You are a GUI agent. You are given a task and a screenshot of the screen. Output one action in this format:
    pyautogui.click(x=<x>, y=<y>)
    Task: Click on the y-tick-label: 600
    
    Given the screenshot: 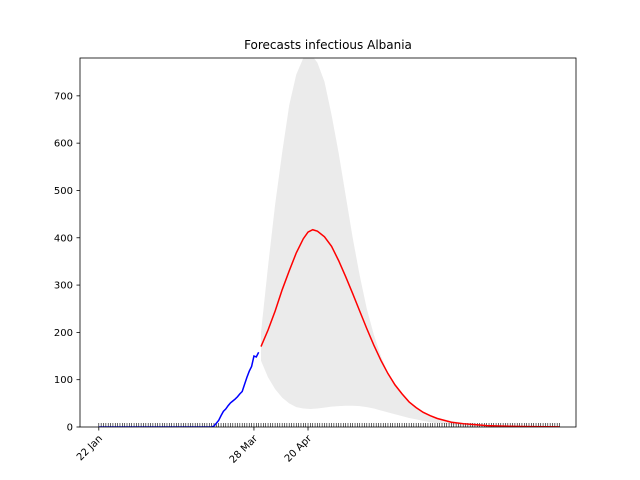 What is the action you would take?
    pyautogui.click(x=63, y=144)
    